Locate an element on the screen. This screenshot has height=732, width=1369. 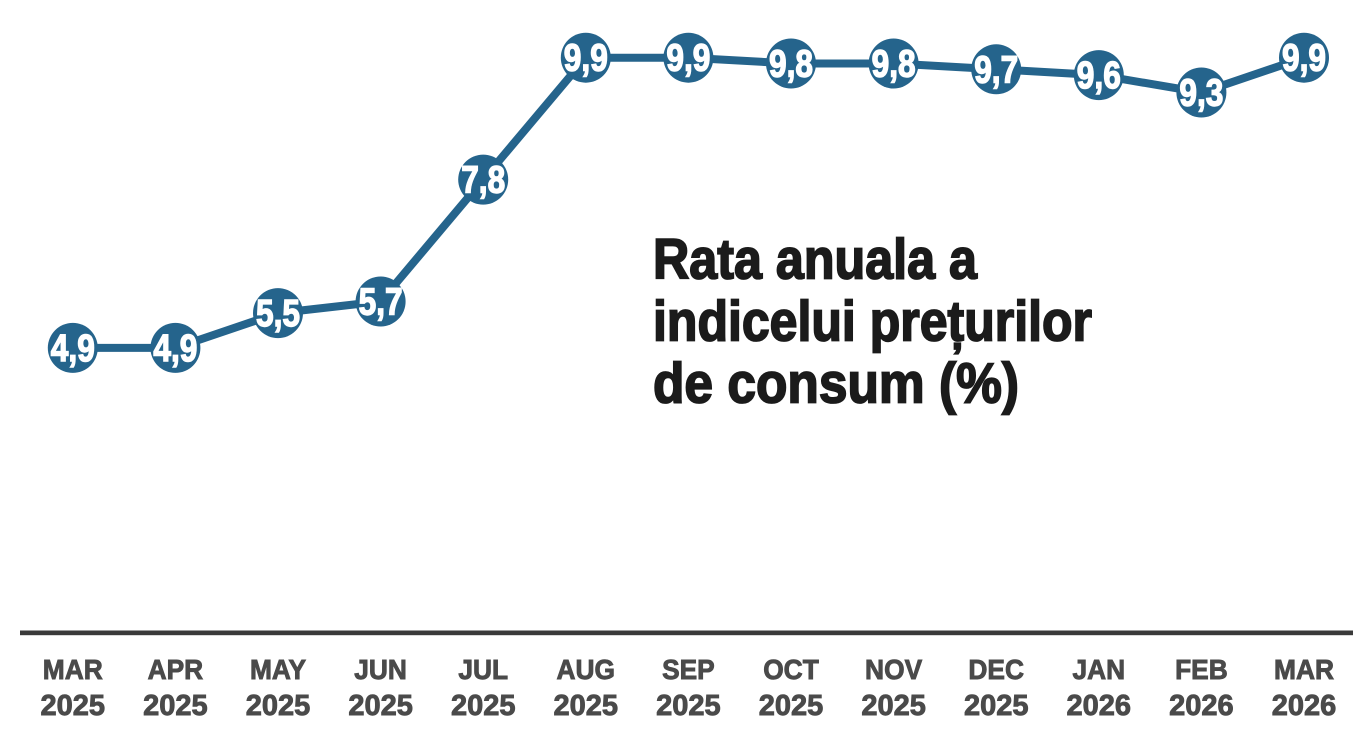
svg-text: FEB is located at coordinates (1201, 669).